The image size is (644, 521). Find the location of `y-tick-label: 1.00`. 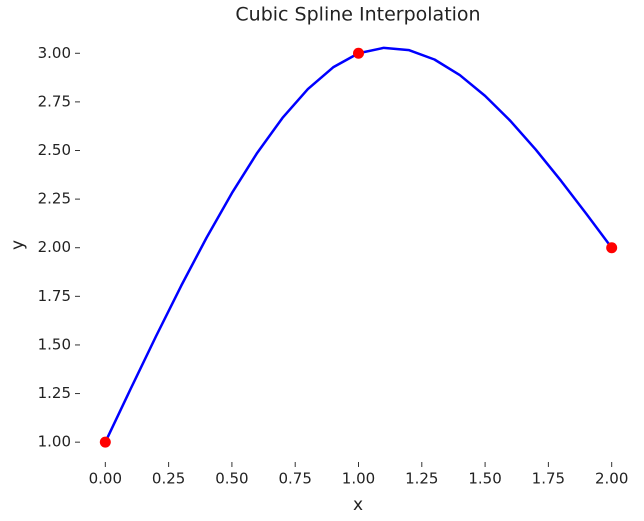

y-tick-label: 1.00 is located at coordinates (54, 442).